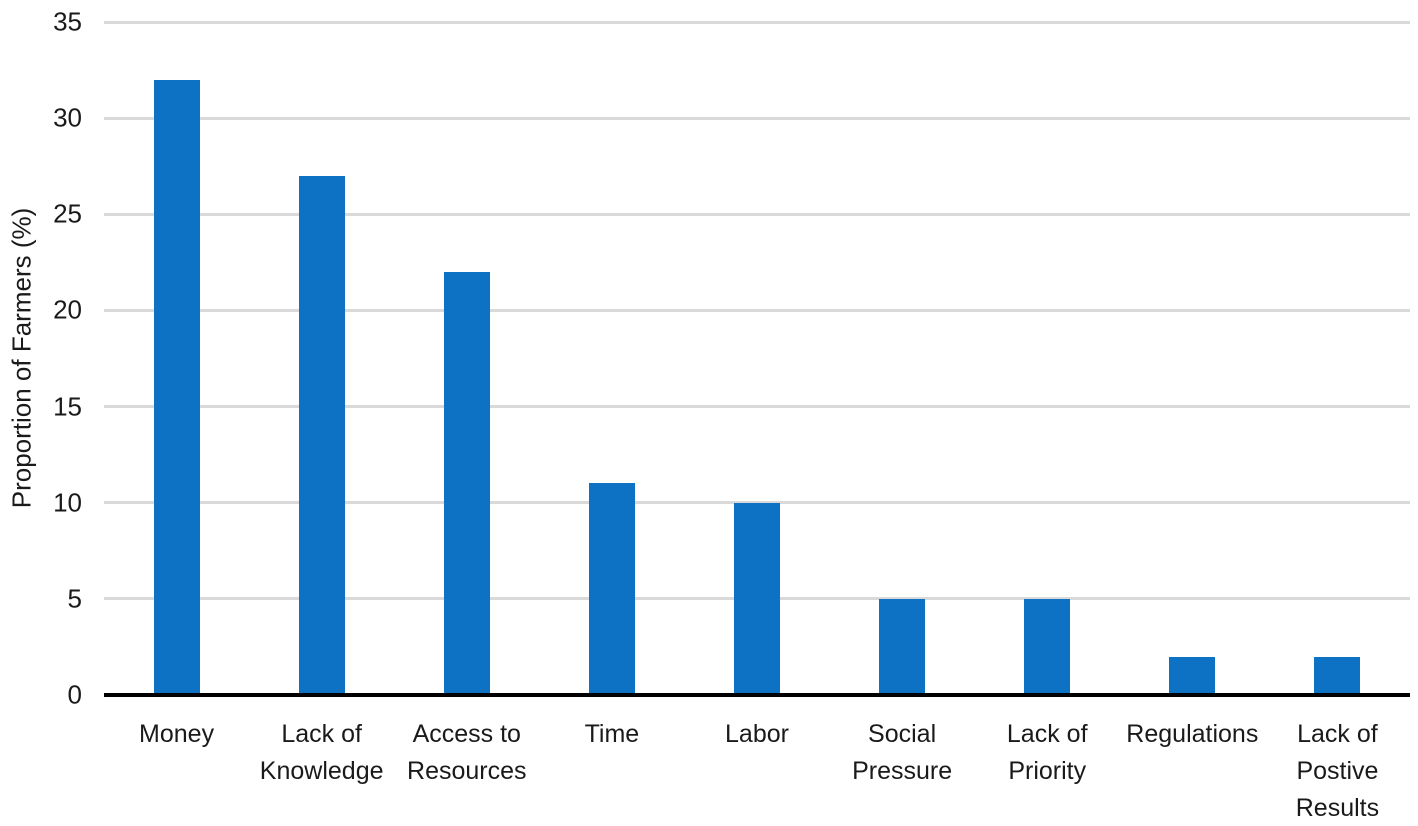  I want to click on x-category-label-time: Time, so click(612, 734).